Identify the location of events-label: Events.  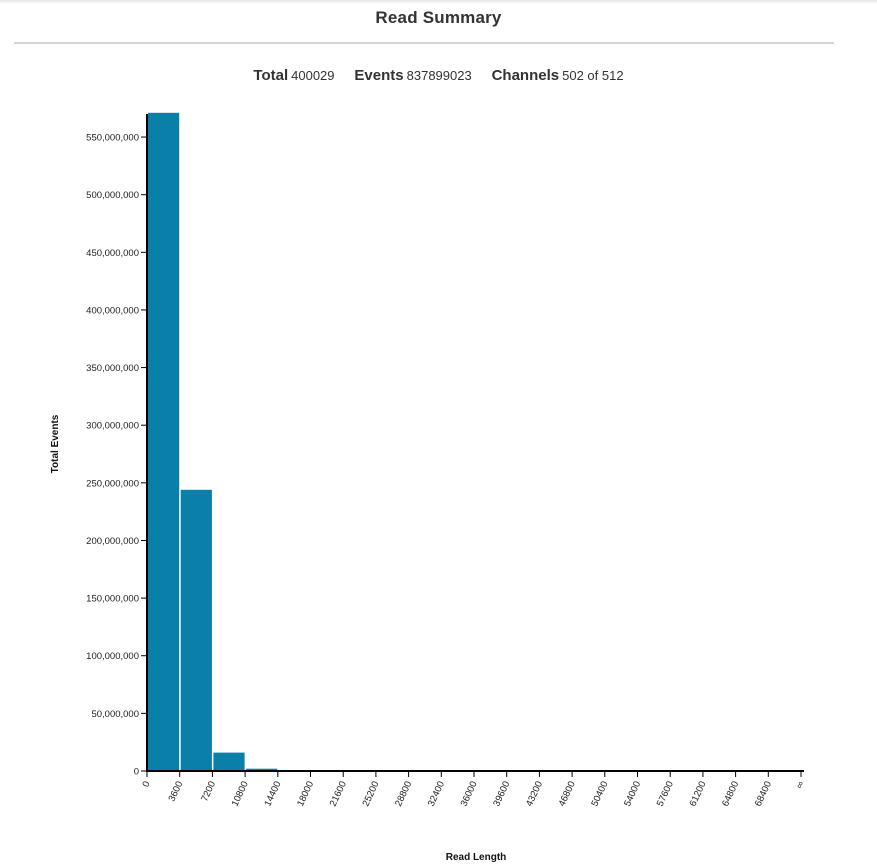
(379, 75).